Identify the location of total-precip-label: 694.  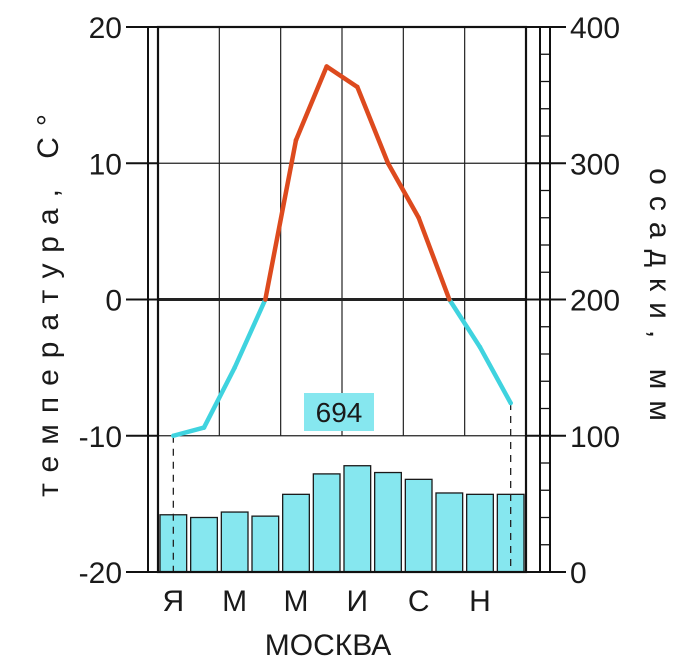
(339, 412).